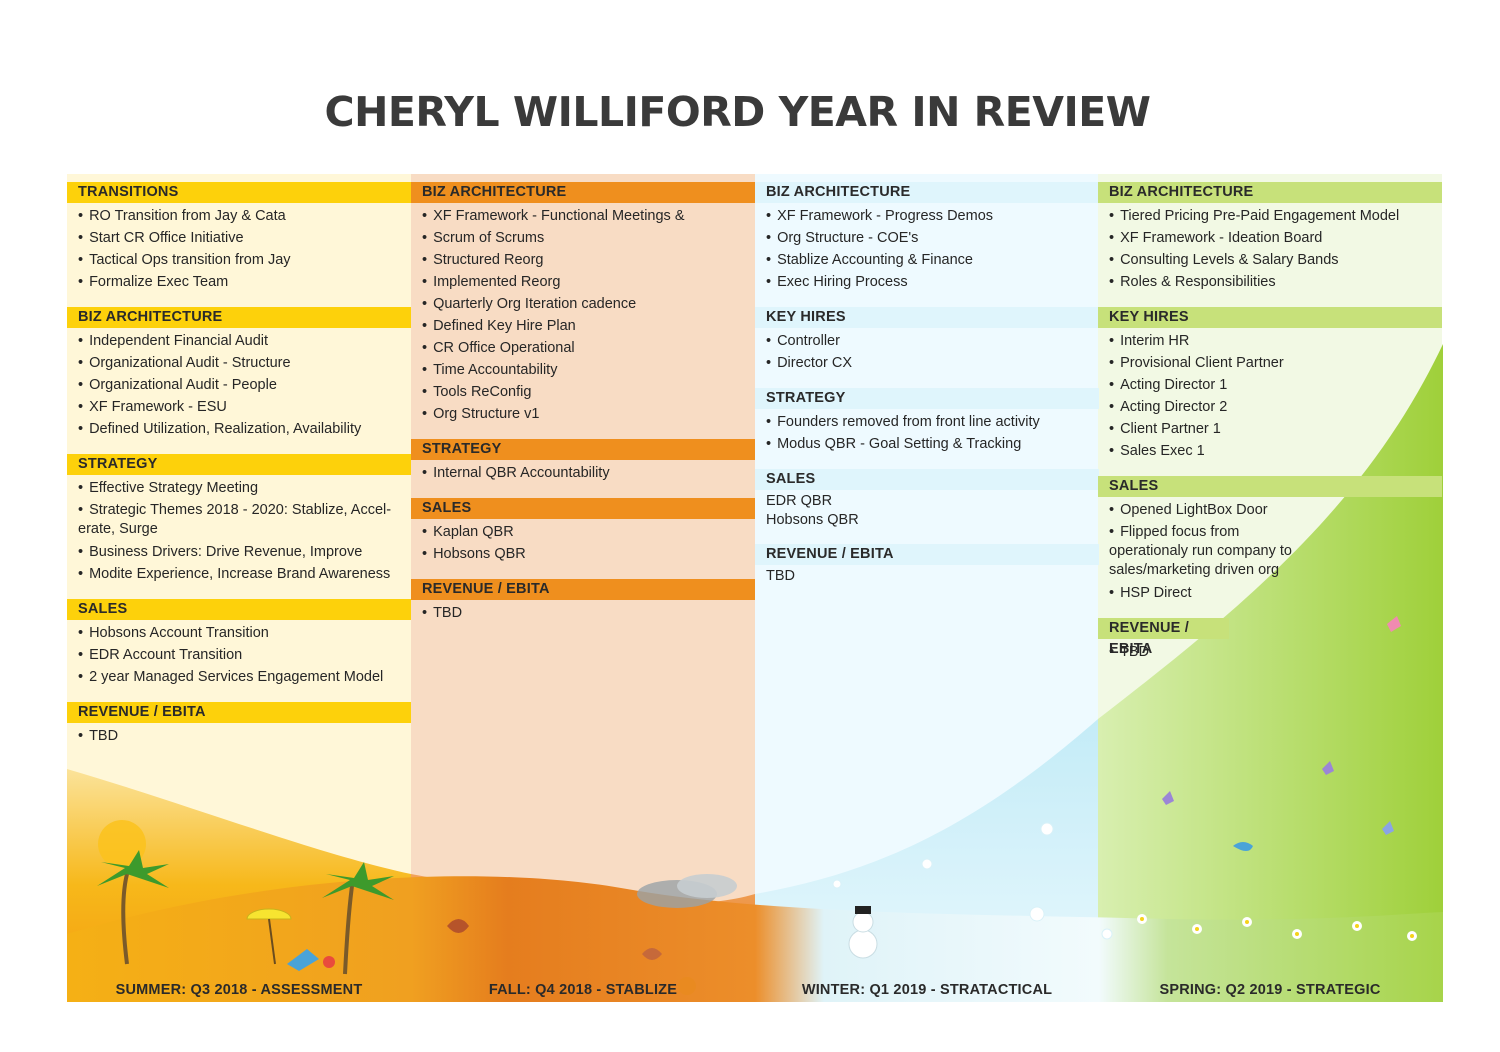 This screenshot has height=1052, width=1500. What do you see at coordinates (239, 260) in the screenshot?
I see `list-item: Tactical Ops transition from Jay` at bounding box center [239, 260].